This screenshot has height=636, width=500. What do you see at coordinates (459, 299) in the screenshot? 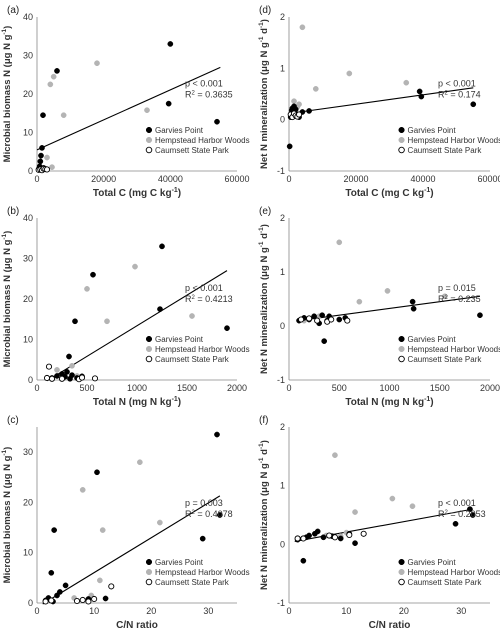
I see `stat-r-squared: R2 = 0.235` at bounding box center [459, 299].